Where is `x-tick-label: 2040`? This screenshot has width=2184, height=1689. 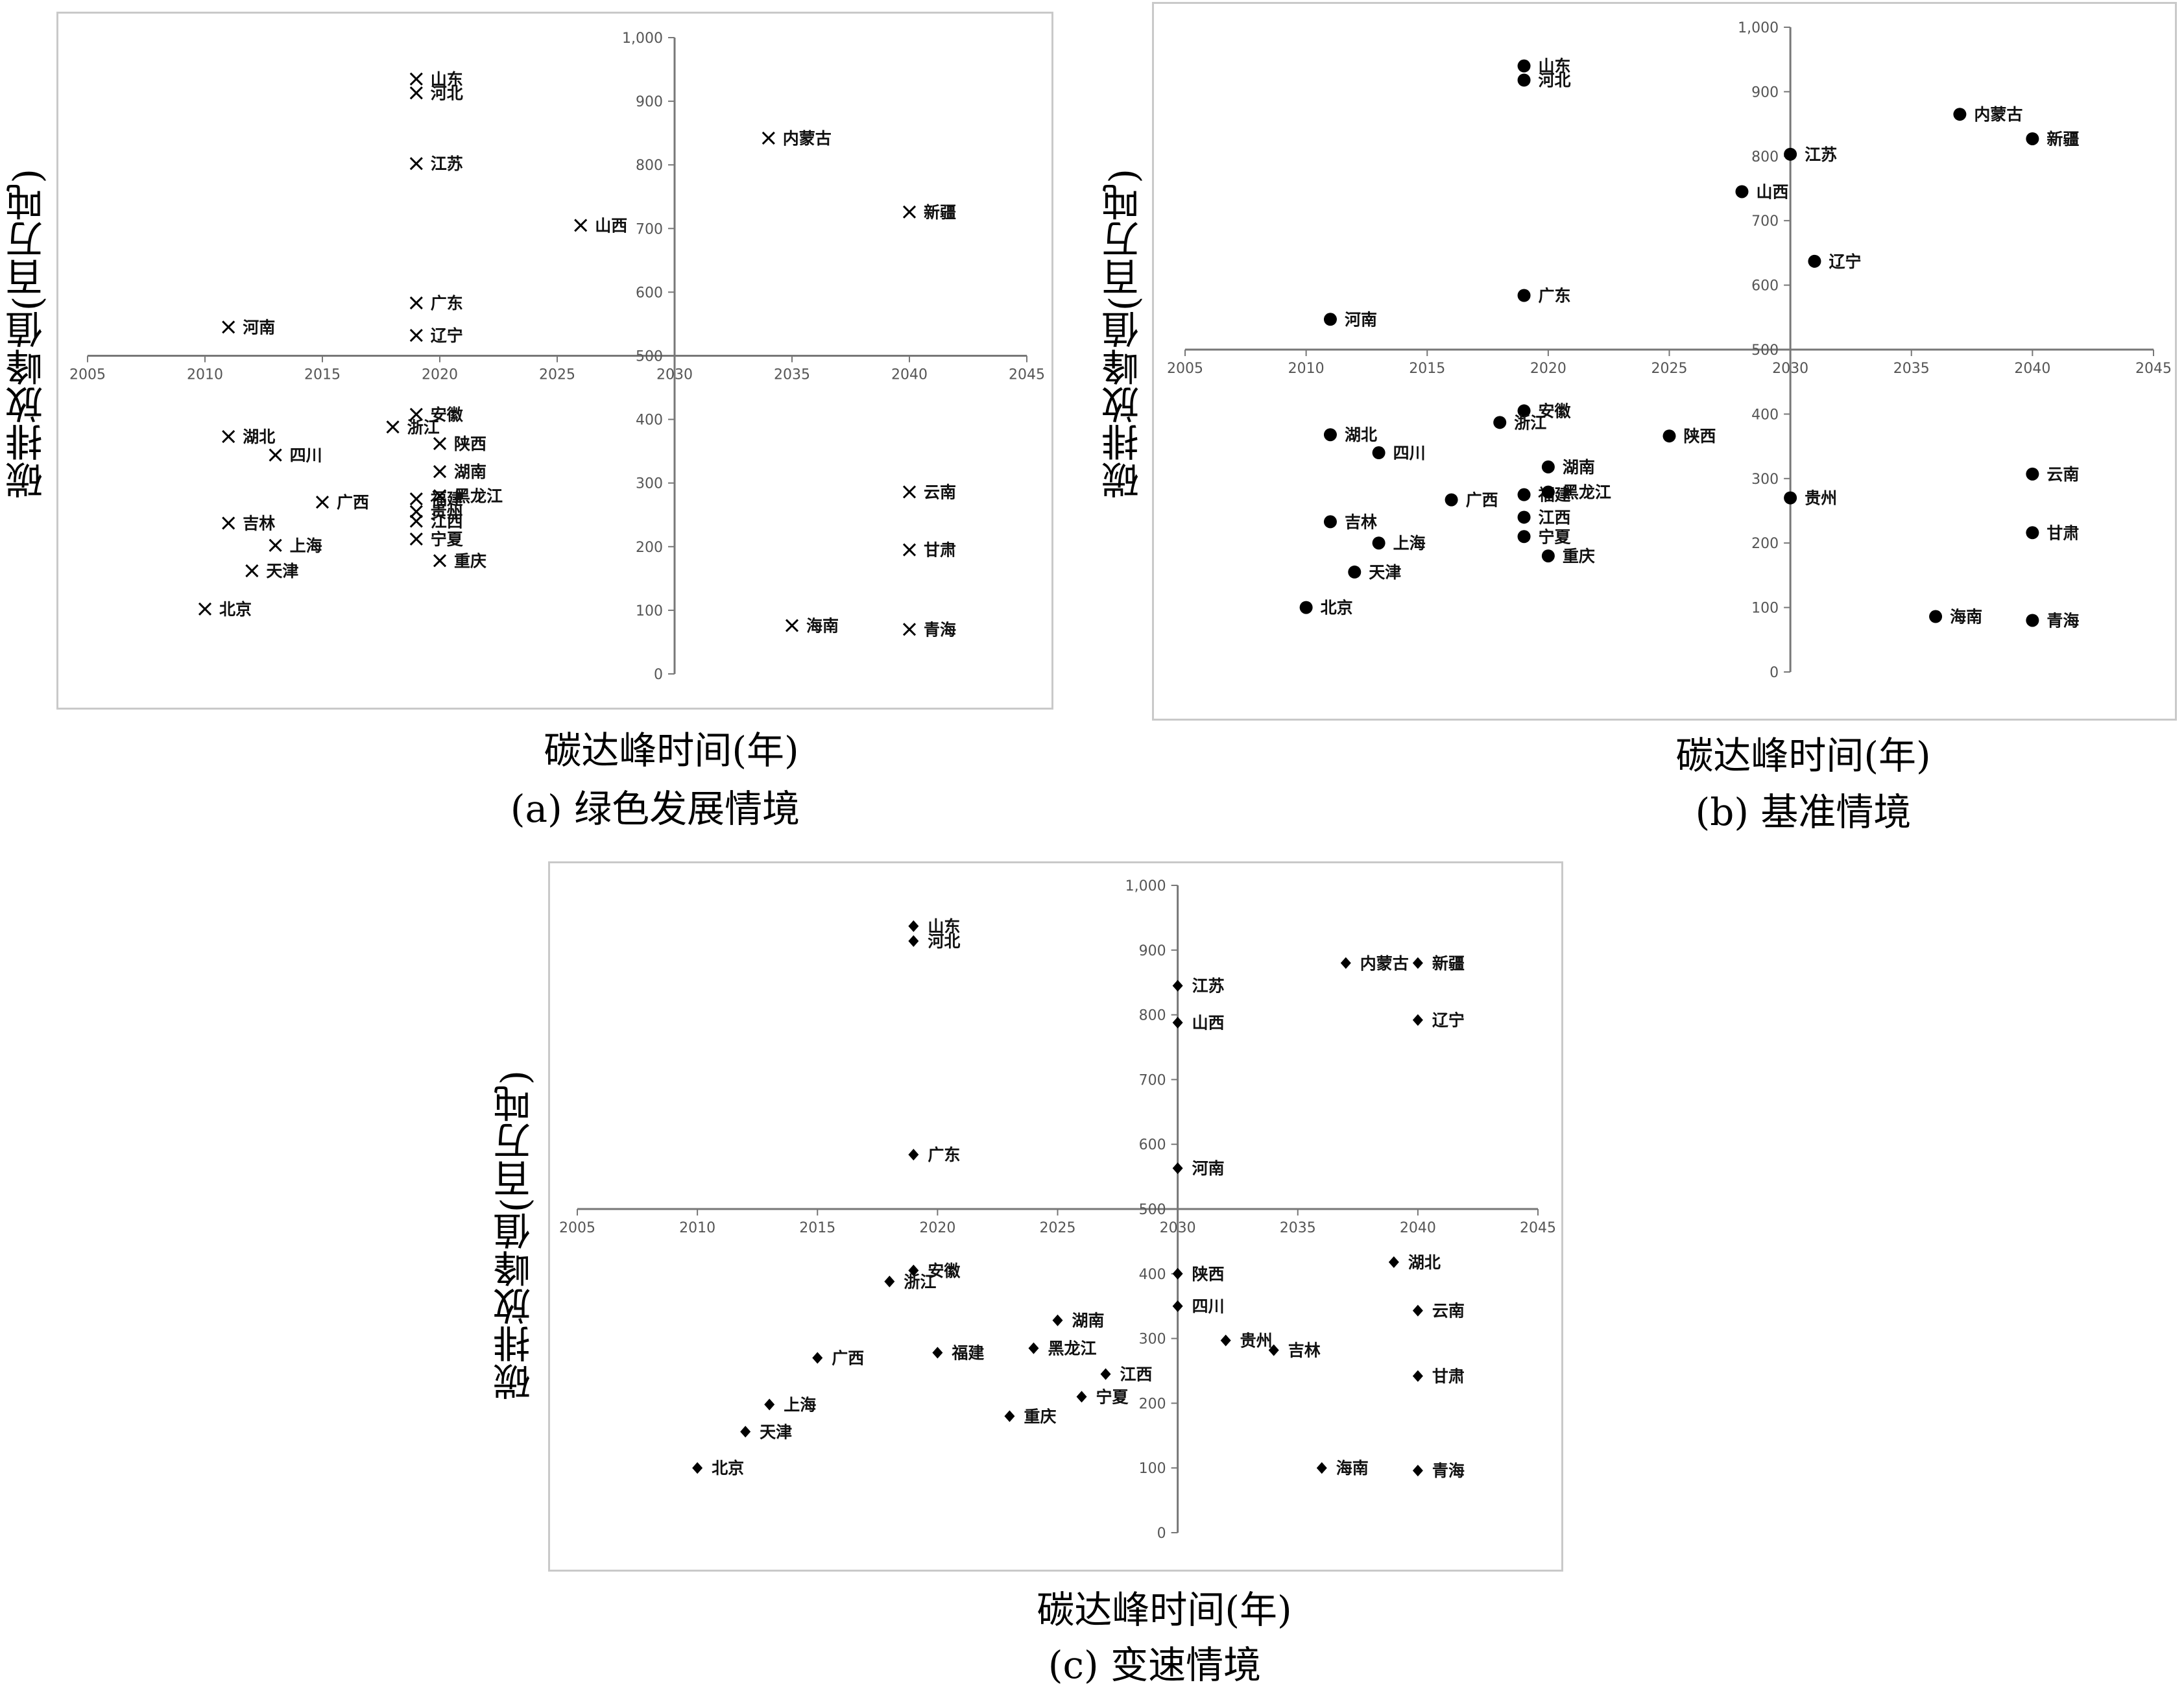
x-tick-label: 2040 is located at coordinates (2032, 369).